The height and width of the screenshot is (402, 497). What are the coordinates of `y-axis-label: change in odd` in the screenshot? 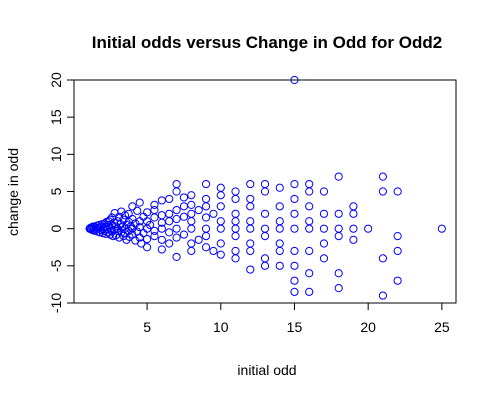 It's located at (13, 192).